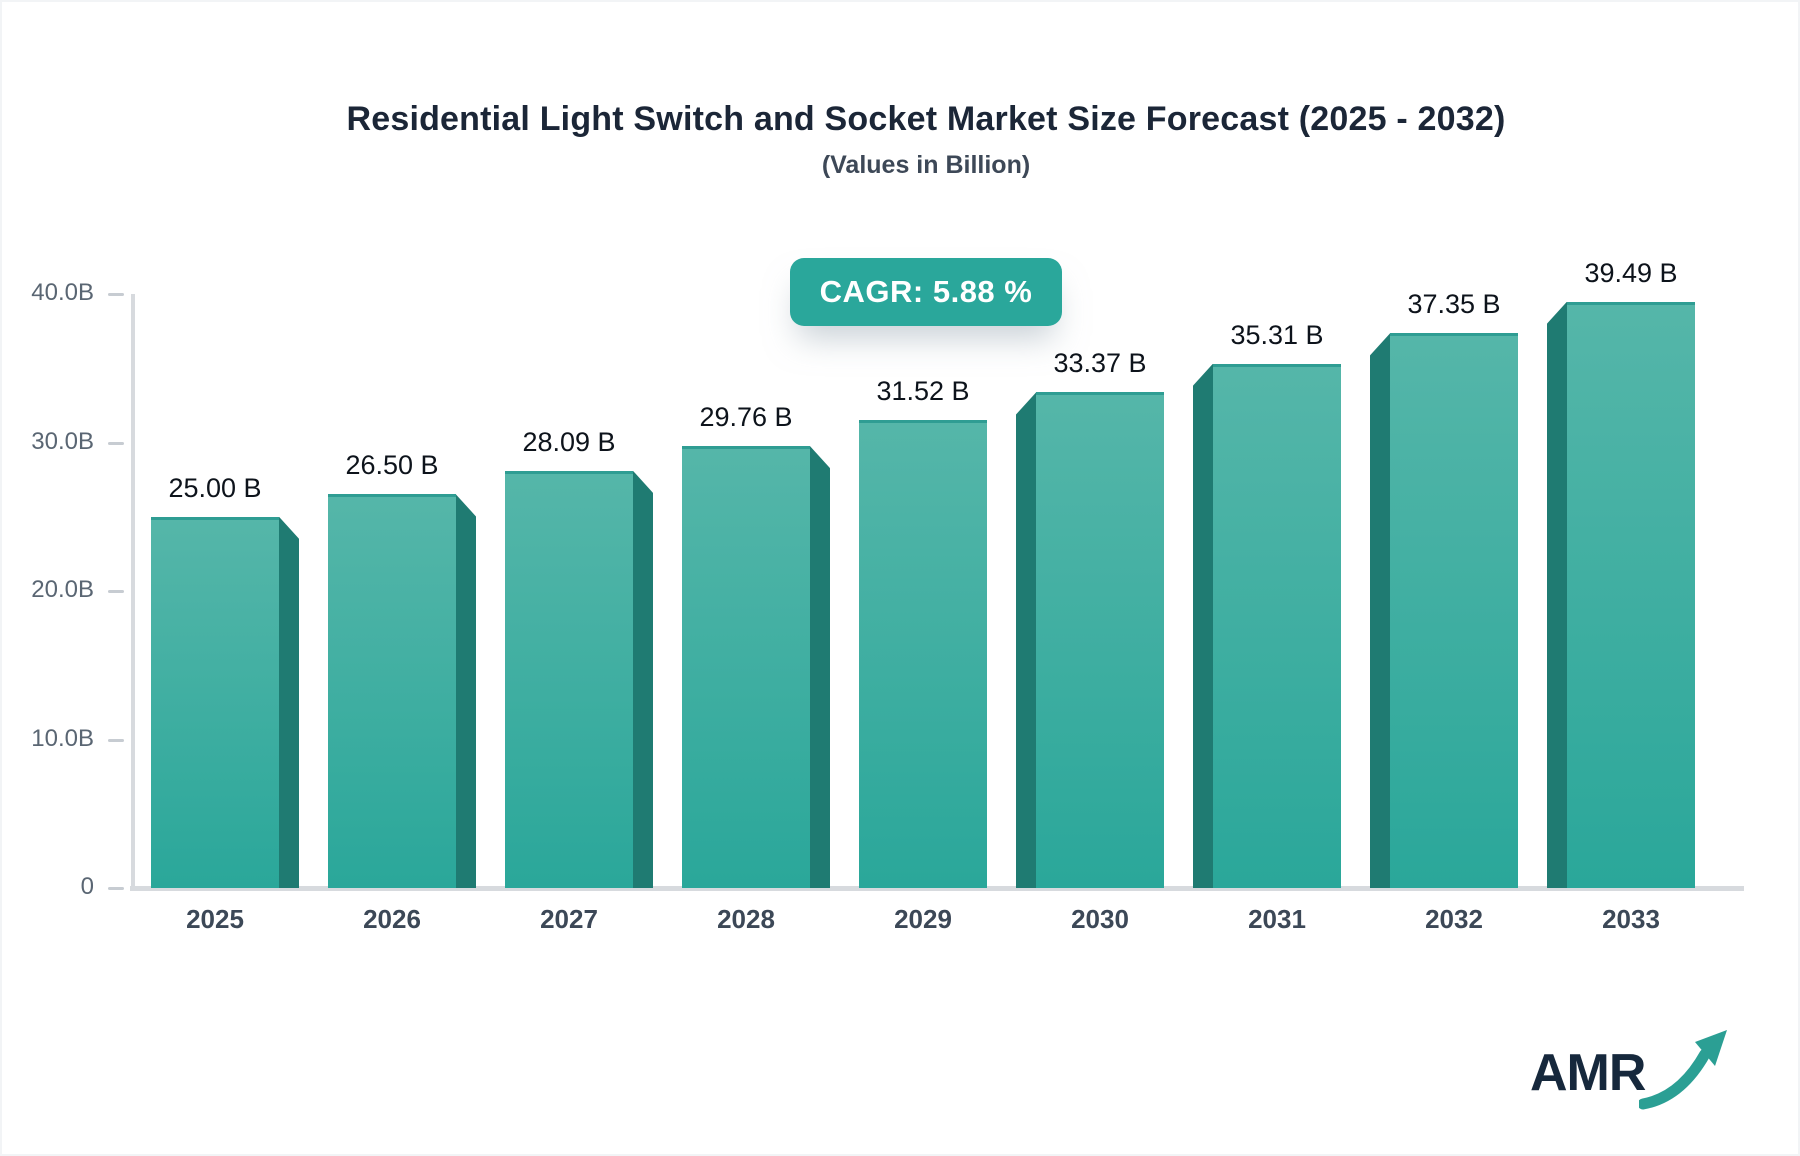 The image size is (1800, 1156). What do you see at coordinates (569, 441) in the screenshot?
I see `bar-value-2027: 28.09 B` at bounding box center [569, 441].